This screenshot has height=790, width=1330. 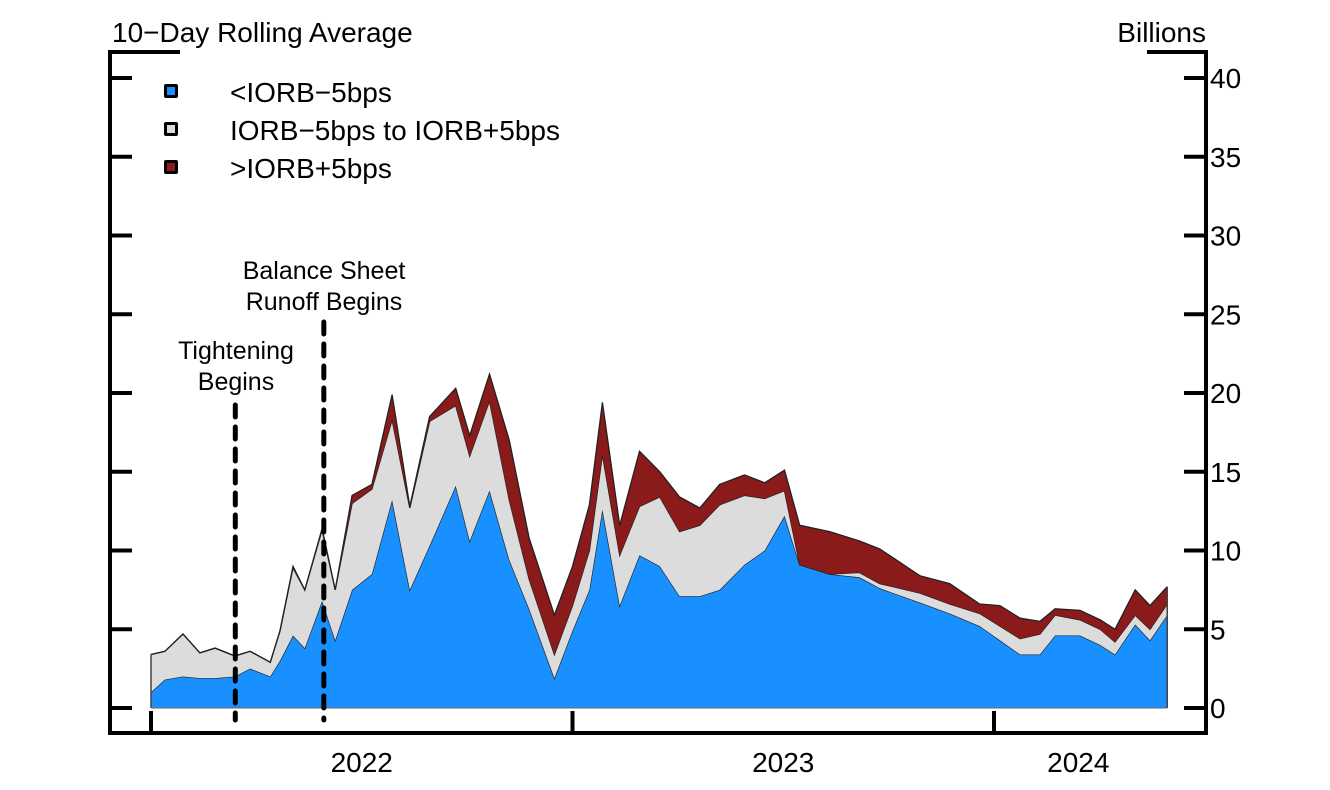 What do you see at coordinates (1225, 314) in the screenshot?
I see `y-tick-label: 25` at bounding box center [1225, 314].